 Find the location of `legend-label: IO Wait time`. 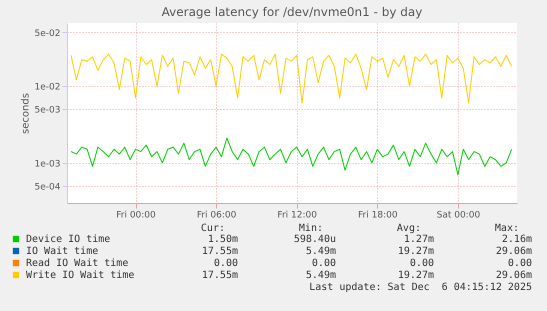

legend-label: IO Wait time is located at coordinates (62, 251).